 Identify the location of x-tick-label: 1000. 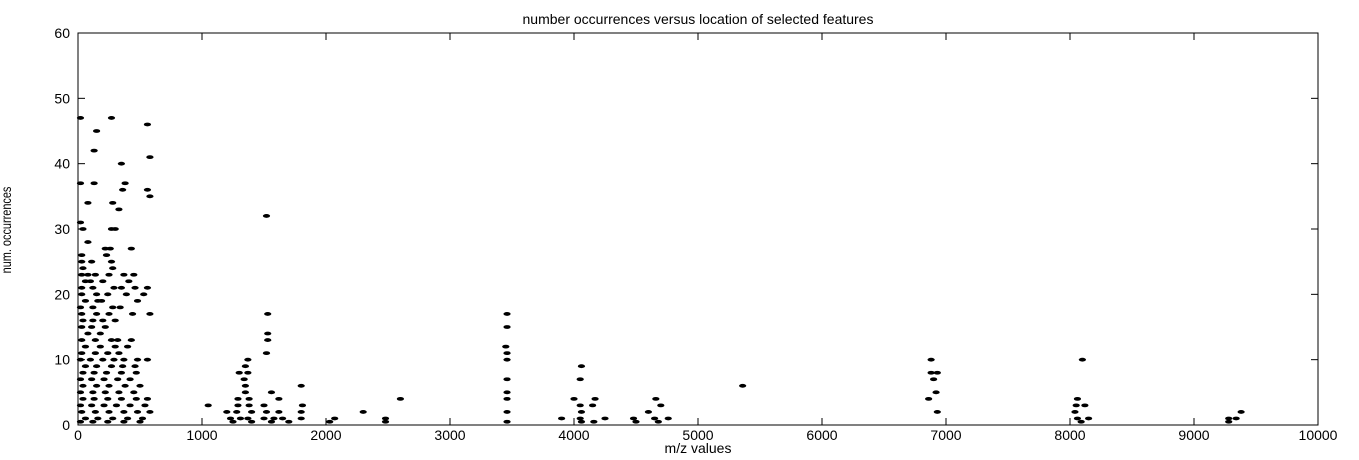
(201, 435).